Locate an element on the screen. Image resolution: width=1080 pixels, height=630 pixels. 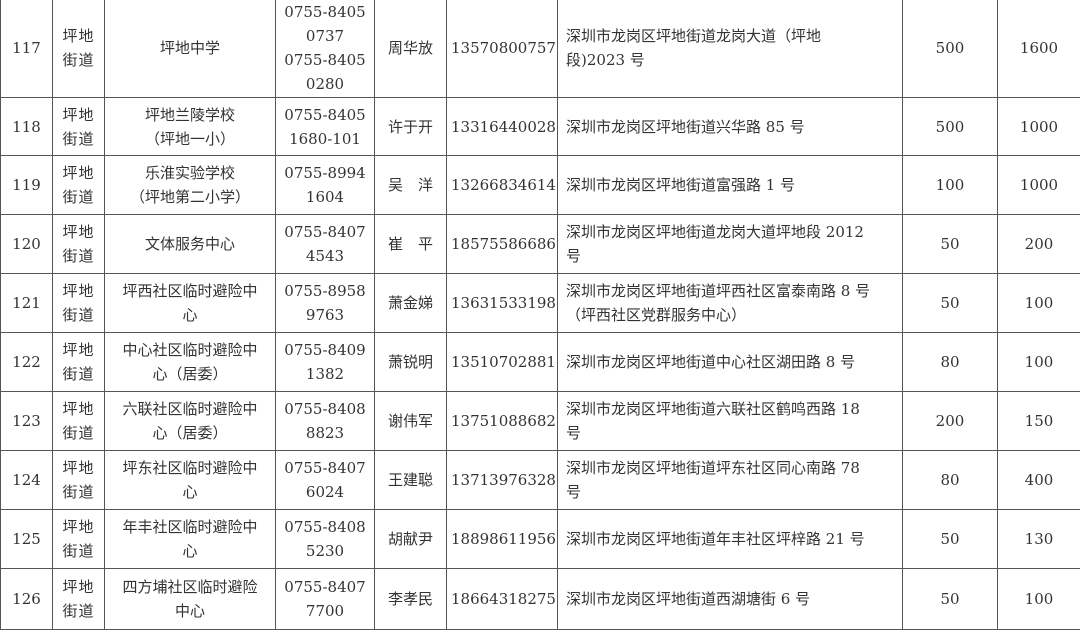
row-number: 120 is located at coordinates (27, 244).